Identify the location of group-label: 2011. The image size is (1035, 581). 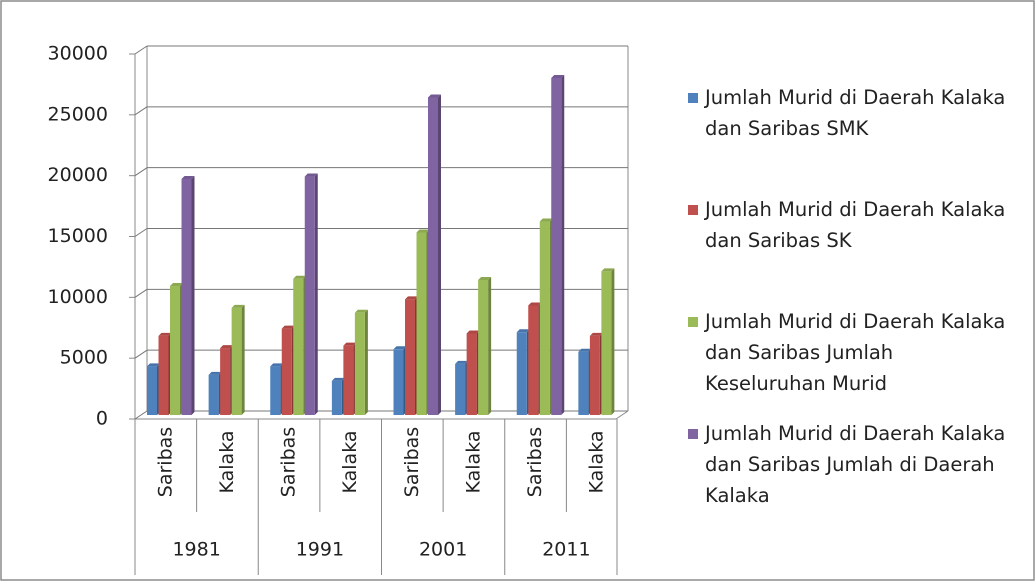
(566, 550).